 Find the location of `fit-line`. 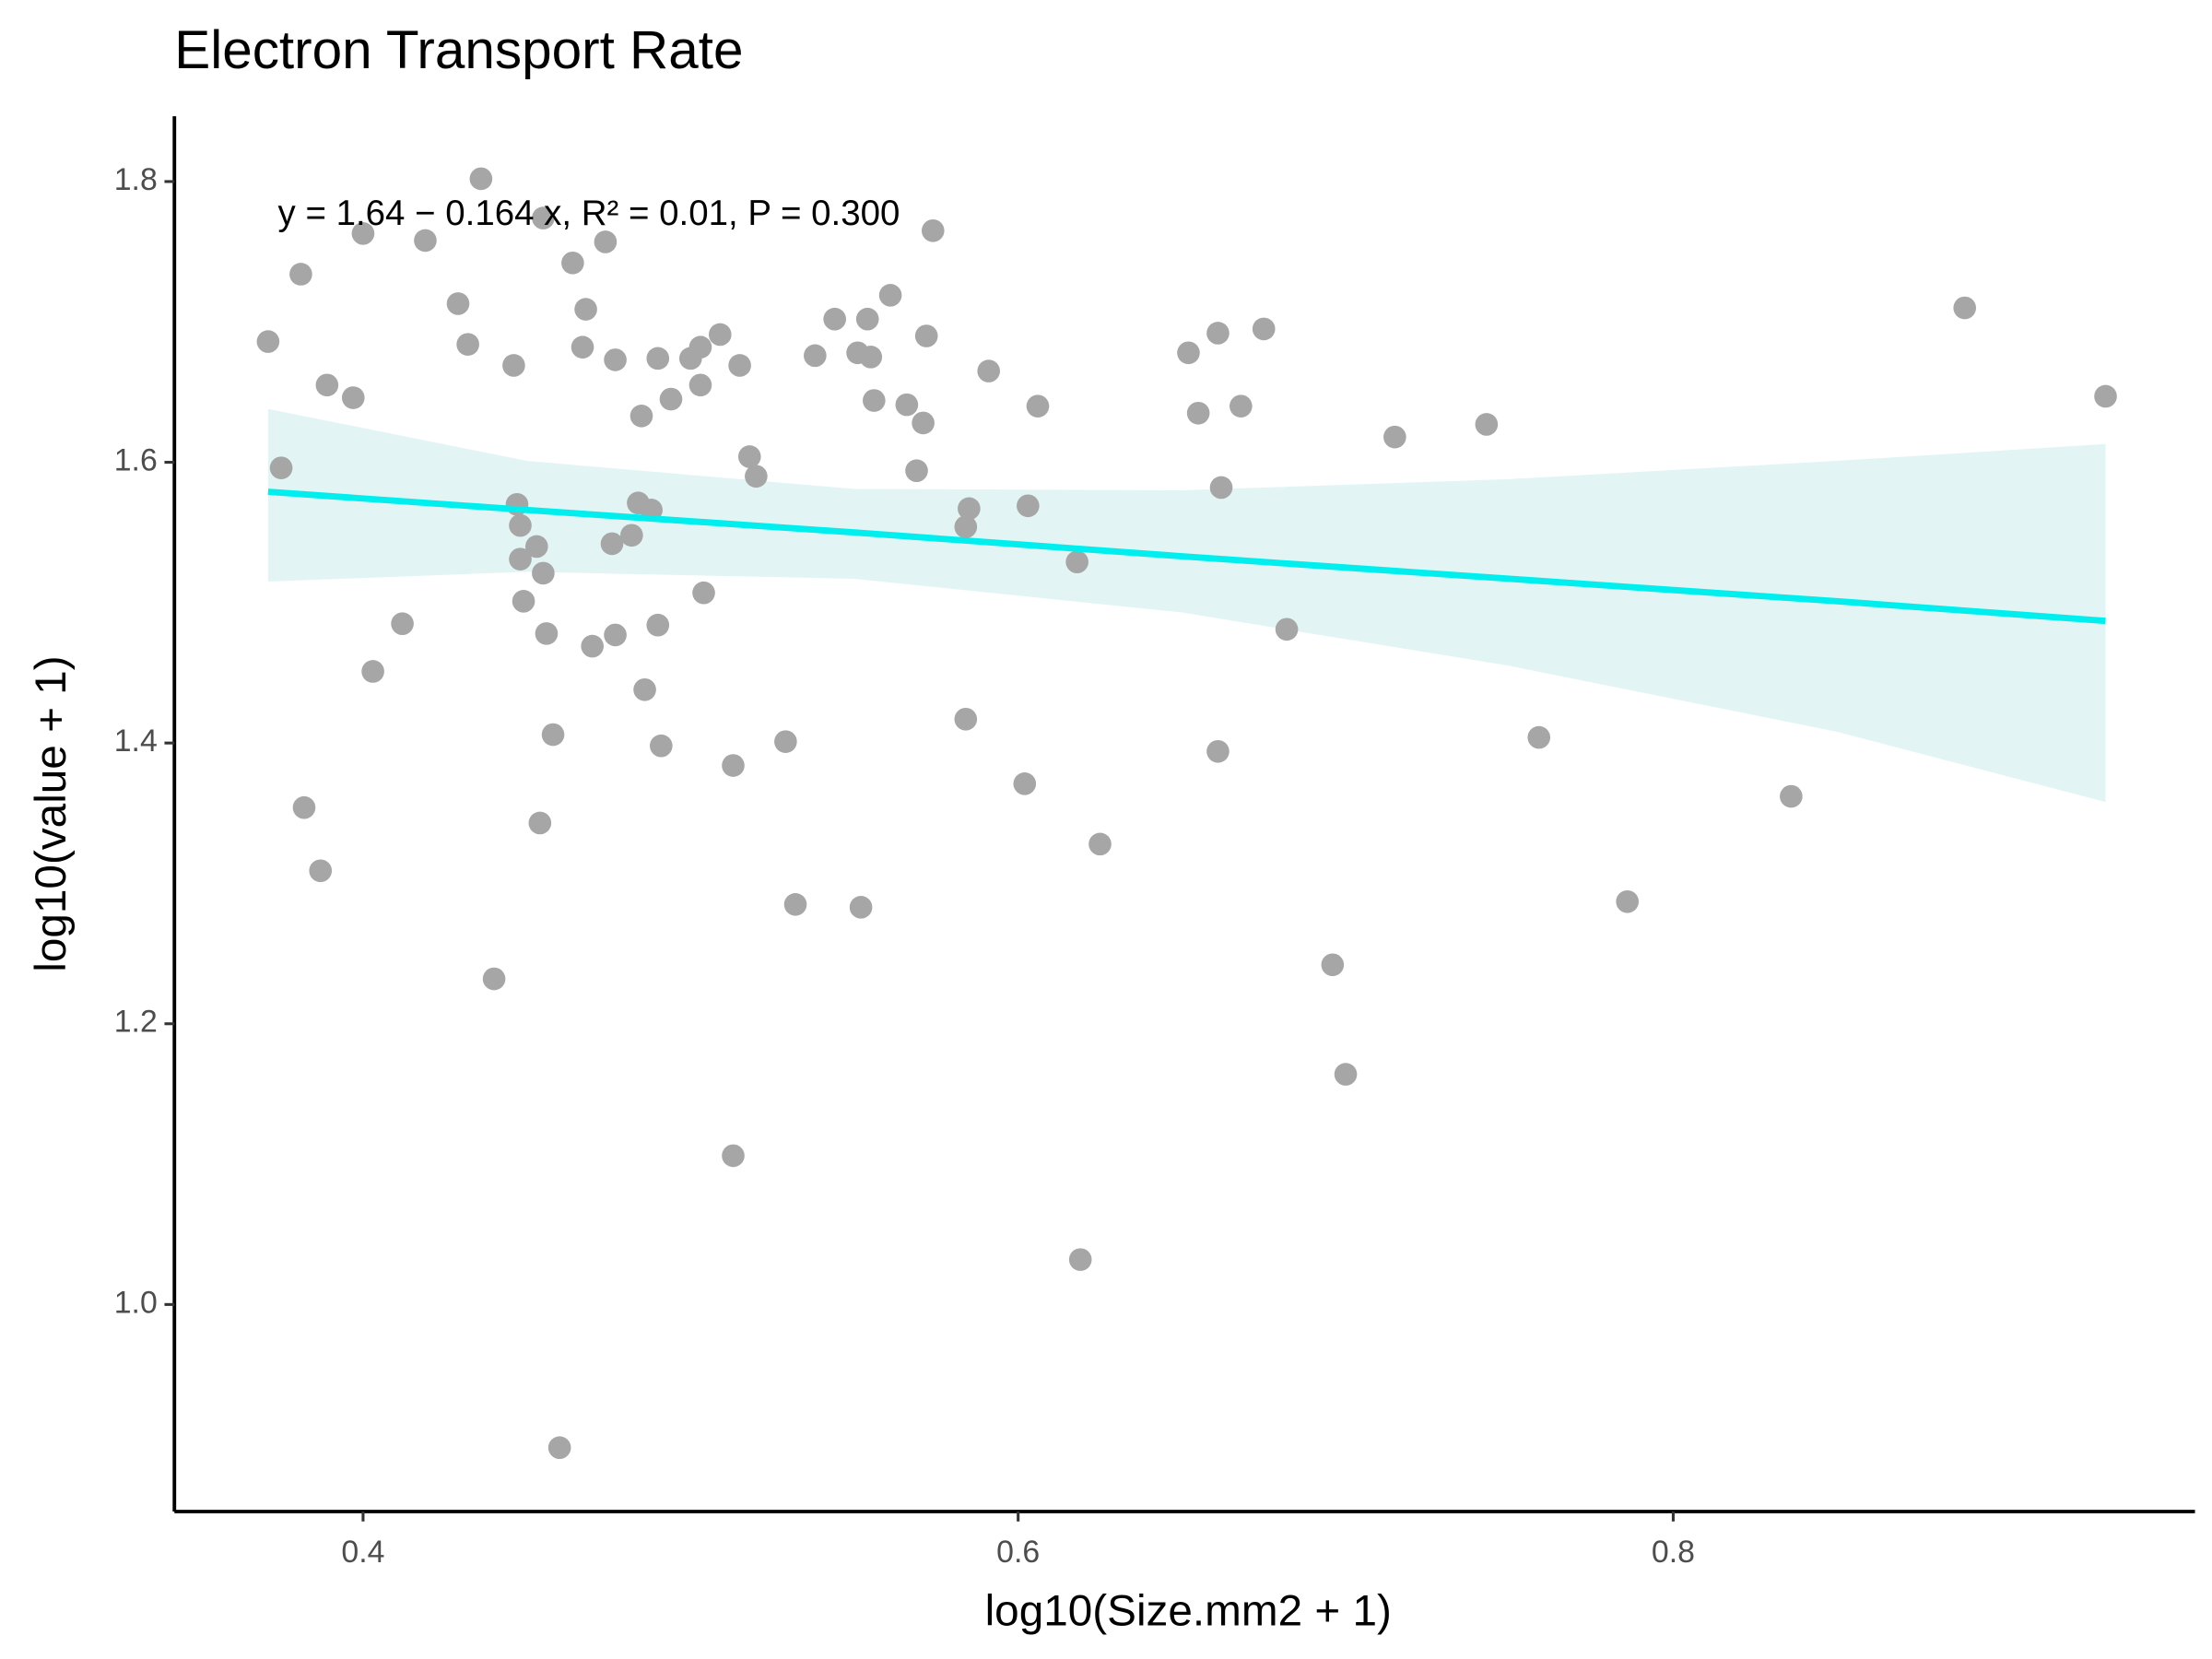

fit-line is located at coordinates (1186, 556).